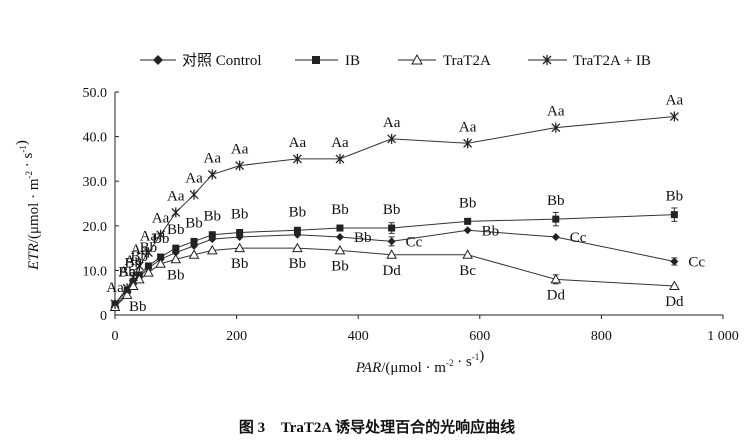  Describe the element at coordinates (601, 336) in the screenshot. I see `x-tick-label: 800` at that location.